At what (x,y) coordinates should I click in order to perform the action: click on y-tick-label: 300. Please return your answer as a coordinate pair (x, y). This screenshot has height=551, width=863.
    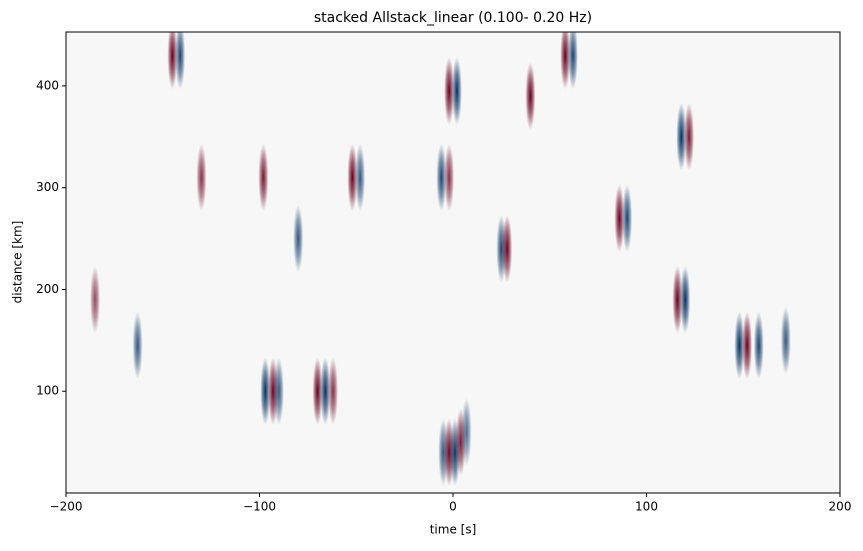
    Looking at the image, I should click on (47, 187).